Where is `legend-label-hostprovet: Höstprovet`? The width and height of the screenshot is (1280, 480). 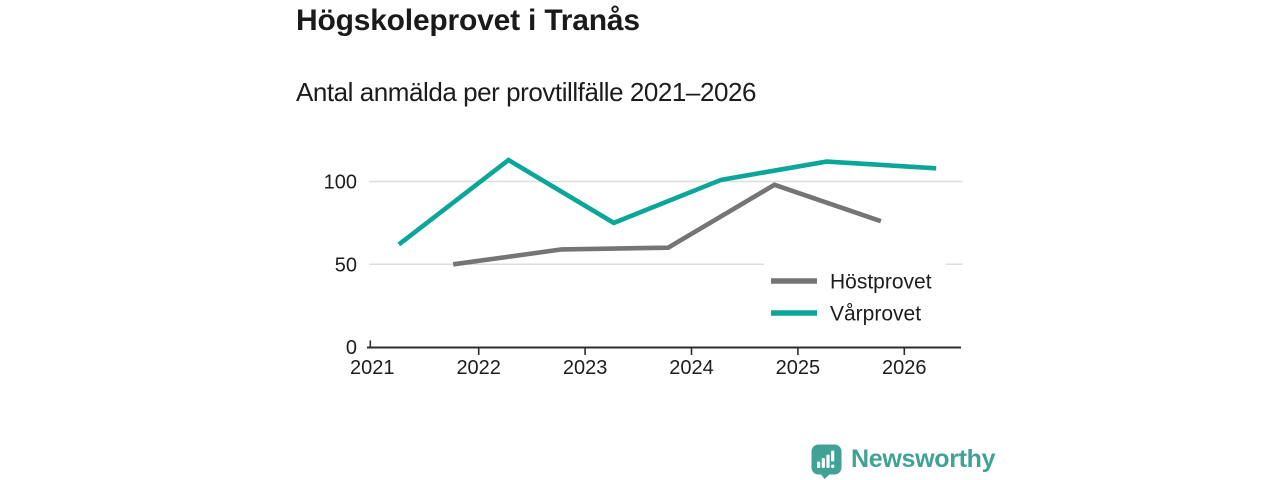
legend-label-hostprovet: Höstprovet is located at coordinates (881, 282).